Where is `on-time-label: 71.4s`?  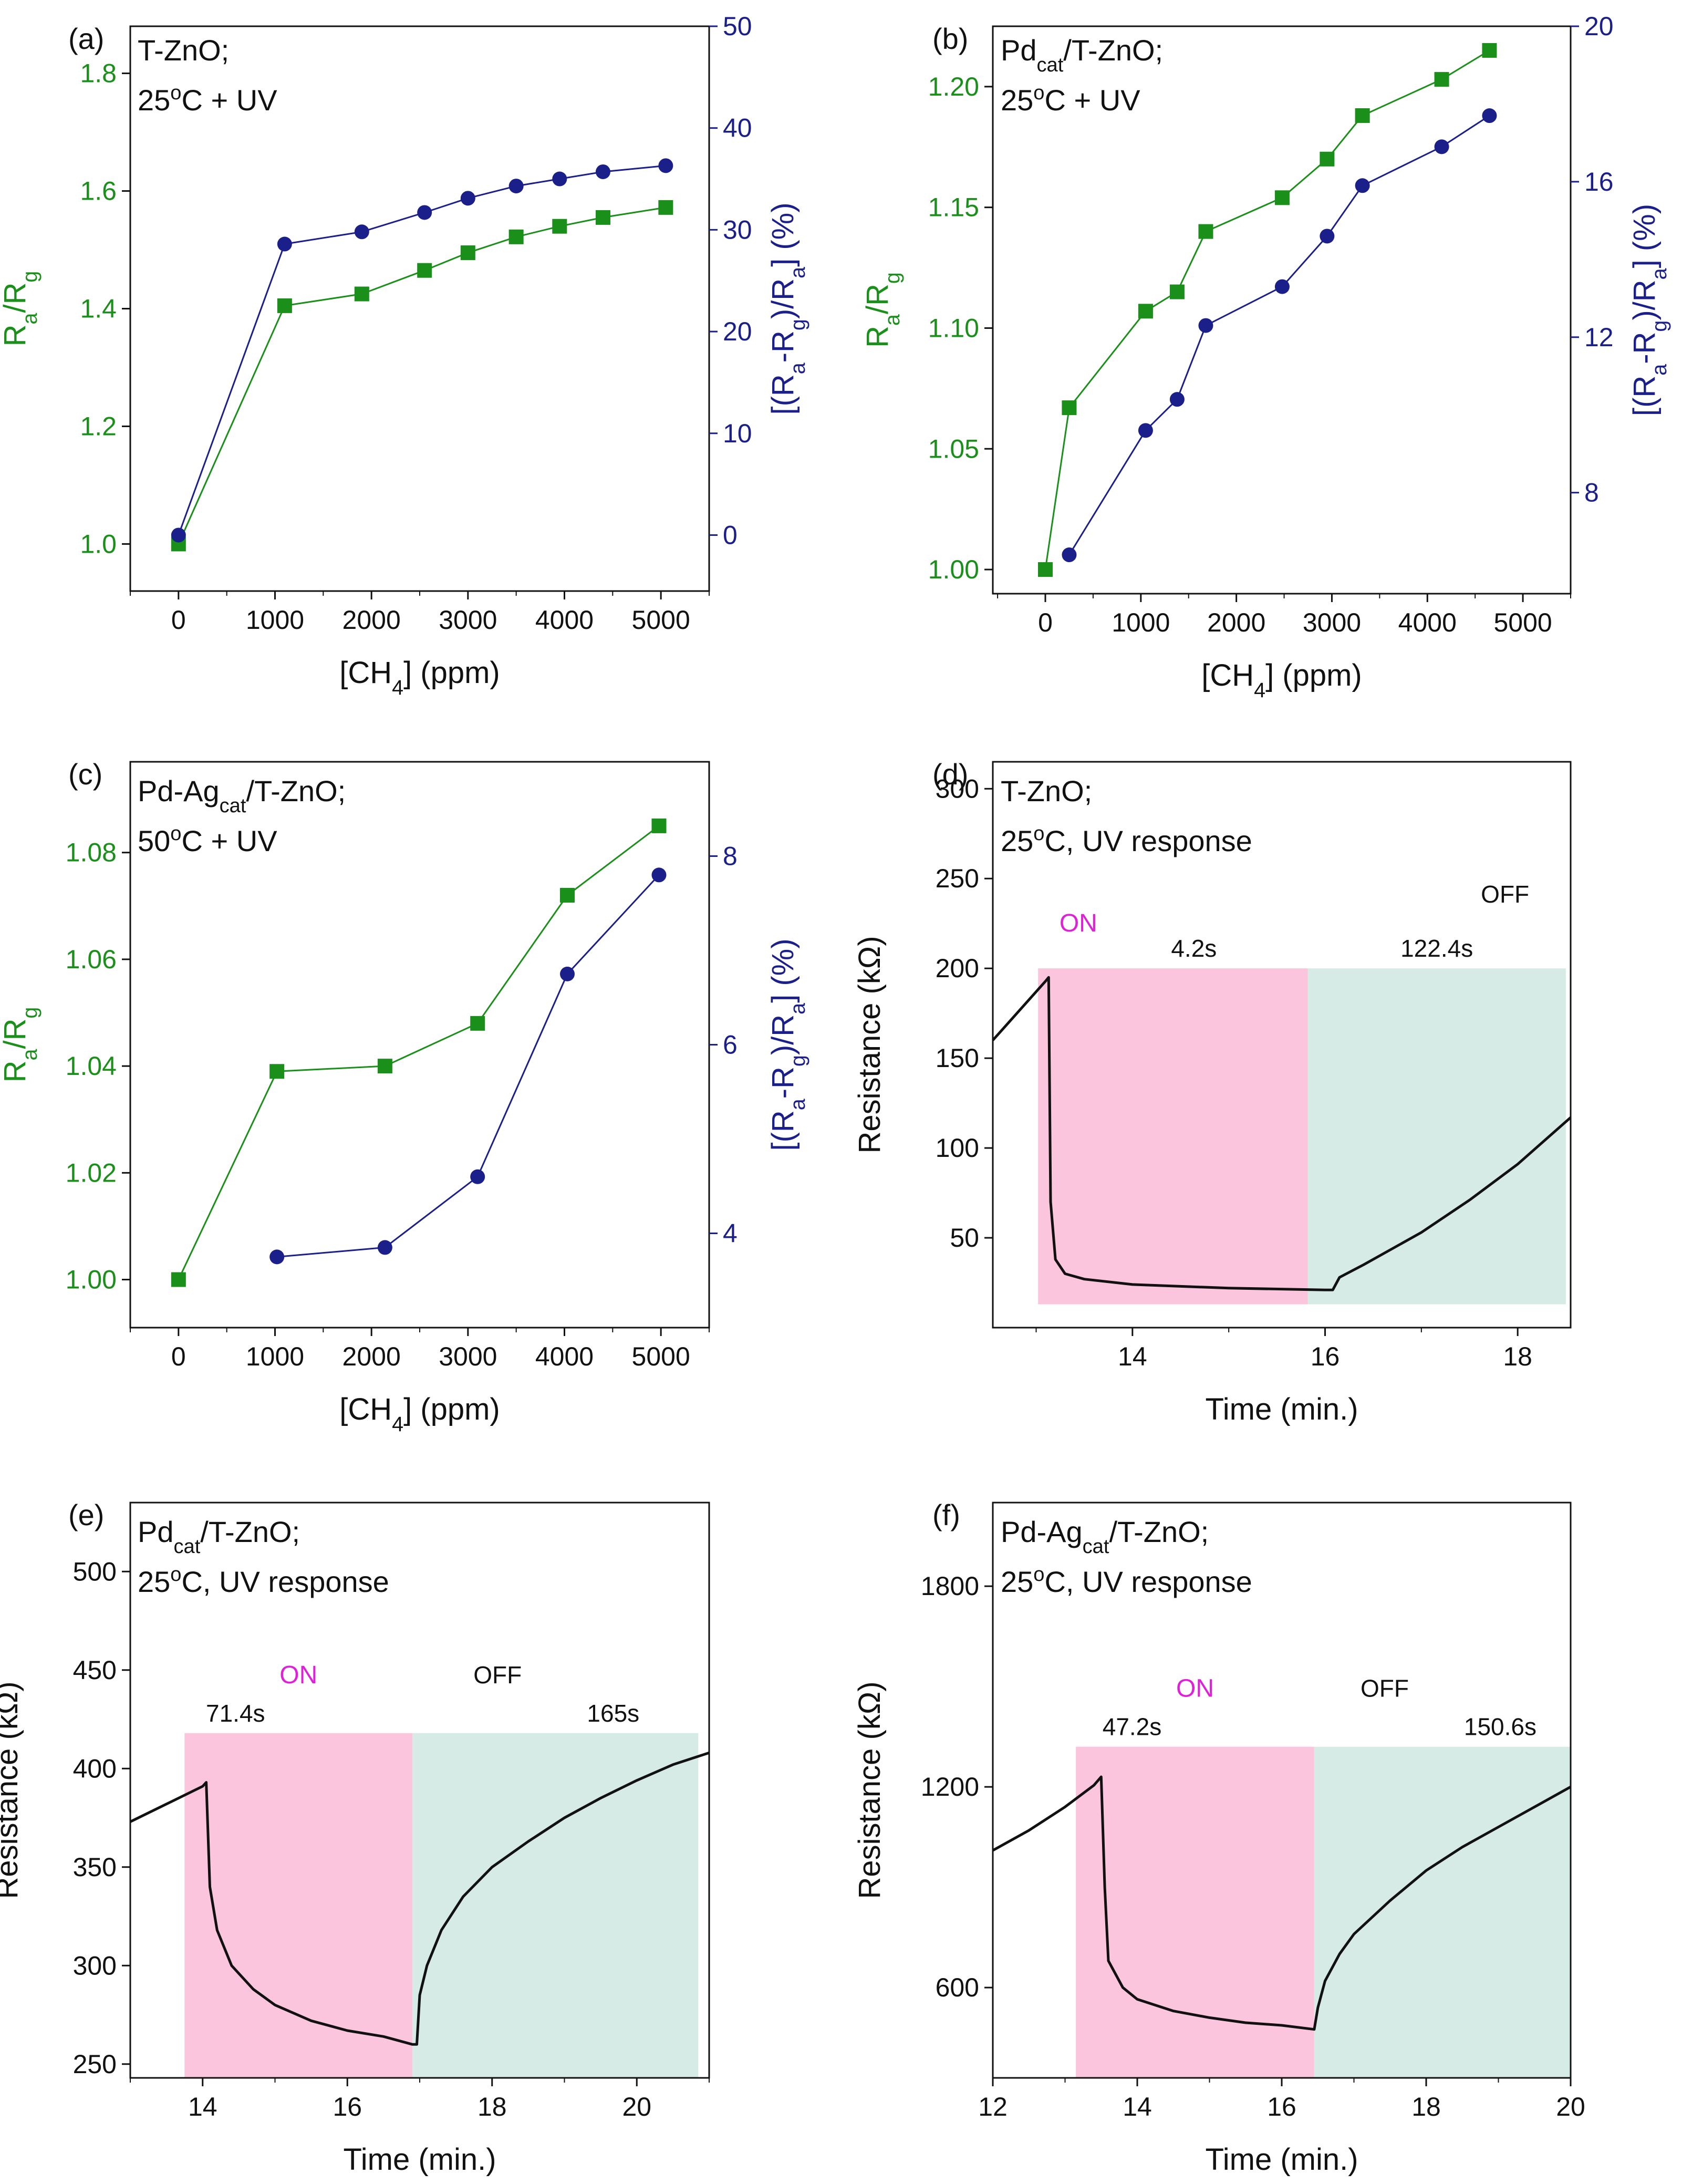
on-time-label: 71.4s is located at coordinates (235, 1713).